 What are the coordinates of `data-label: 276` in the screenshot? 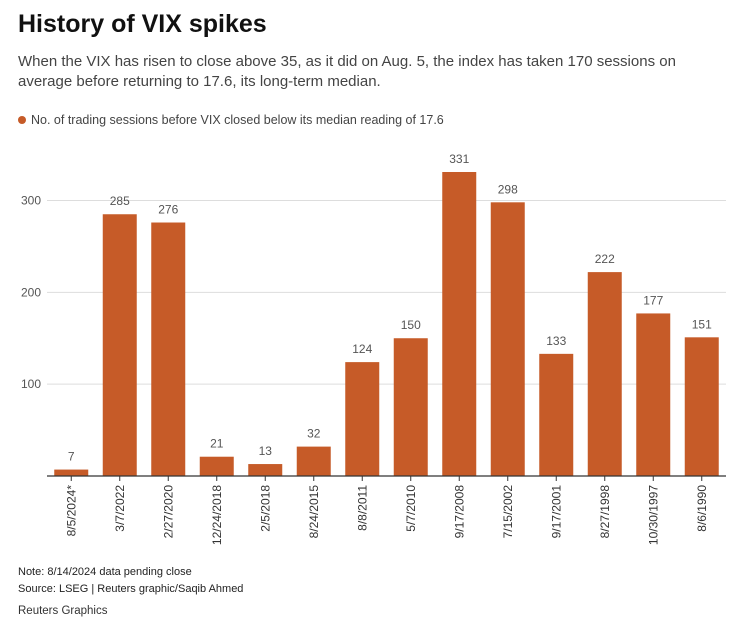 It's located at (168, 210).